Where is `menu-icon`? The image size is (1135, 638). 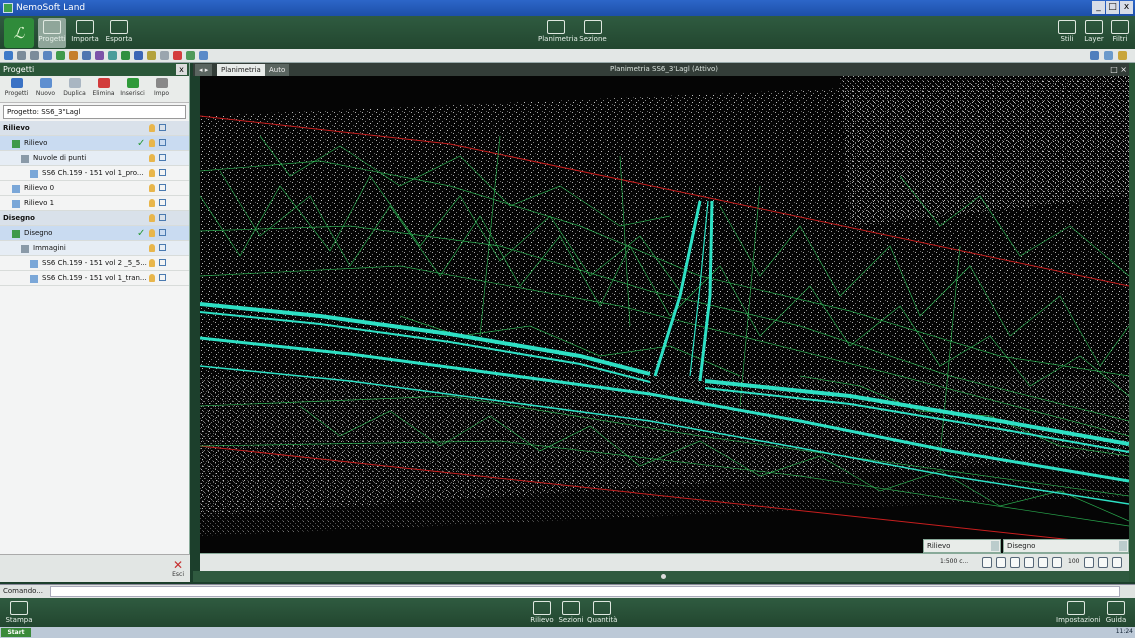 menu-icon is located at coordinates (1122, 55).